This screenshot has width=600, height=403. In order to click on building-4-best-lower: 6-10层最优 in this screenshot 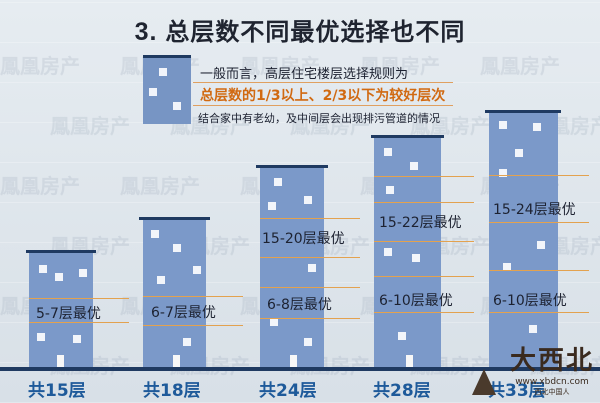, I will do `click(416, 301)`.